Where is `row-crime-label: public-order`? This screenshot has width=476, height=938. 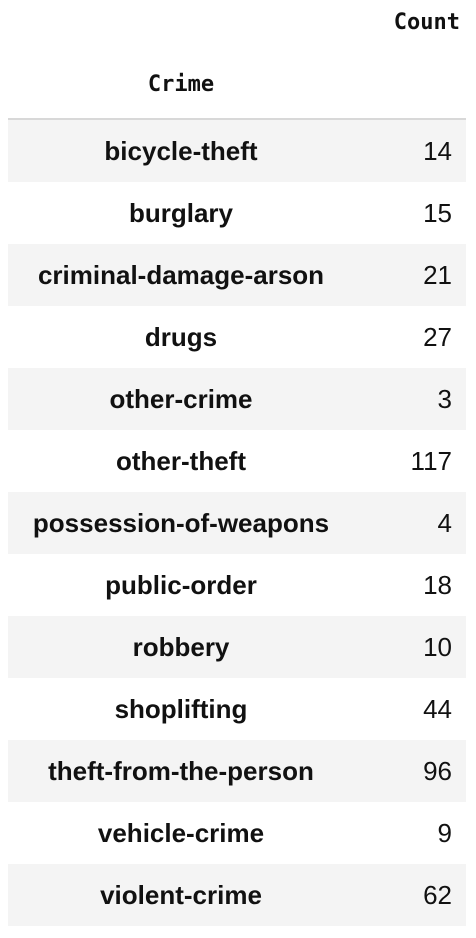
row-crime-label: public-order is located at coordinates (181, 584).